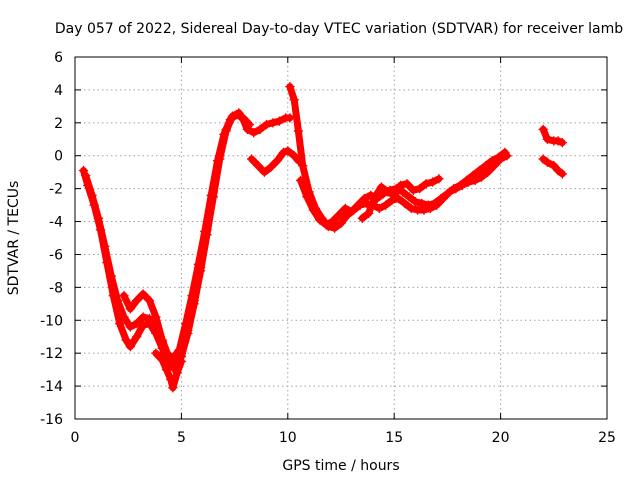  Describe the element at coordinates (56, 255) in the screenshot. I see `y-tick-label: -6` at that location.